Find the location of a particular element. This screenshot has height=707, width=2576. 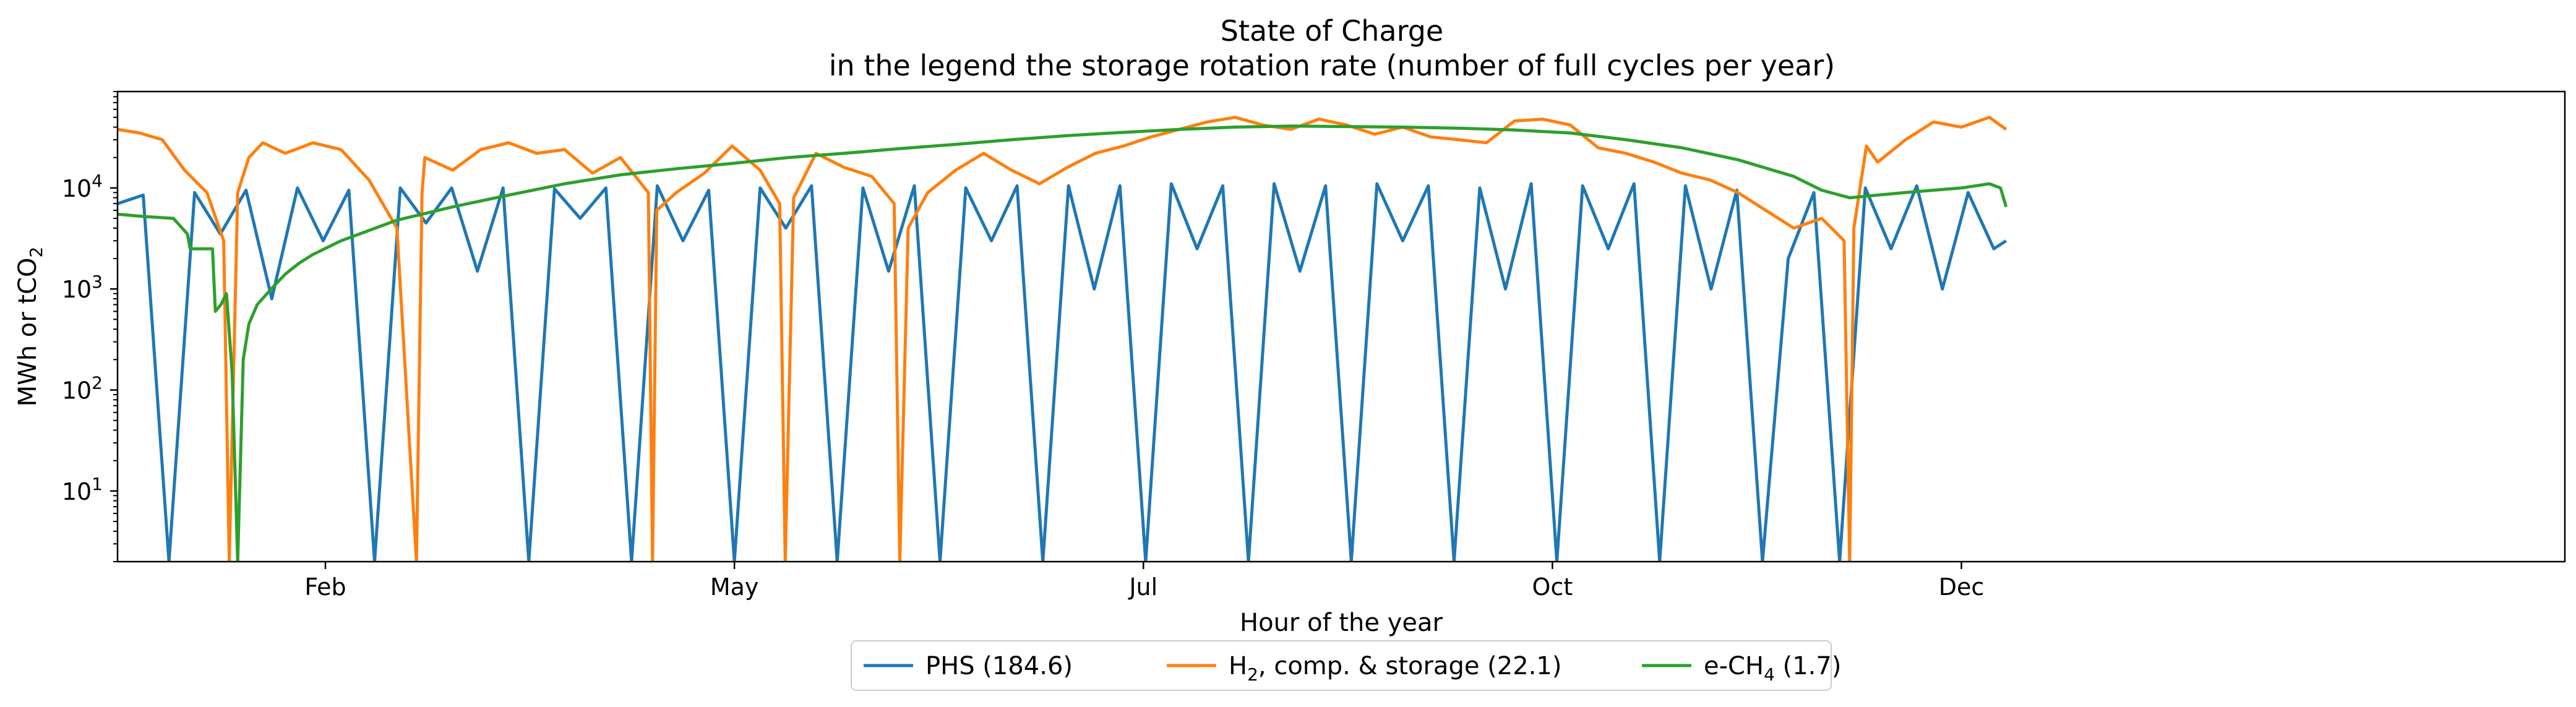

x-tick-label: Feb is located at coordinates (325, 587).